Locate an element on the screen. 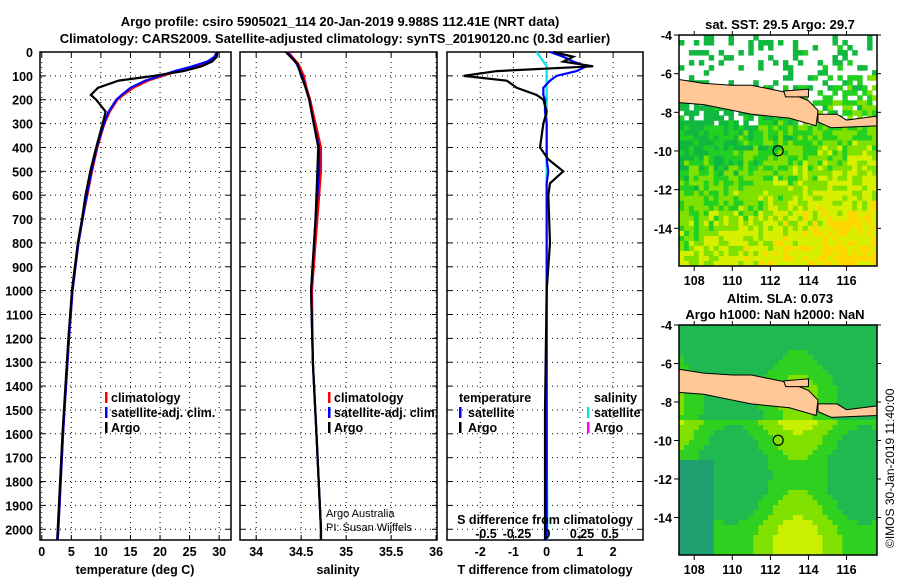  y-tick-label: 600 is located at coordinates (22, 196).